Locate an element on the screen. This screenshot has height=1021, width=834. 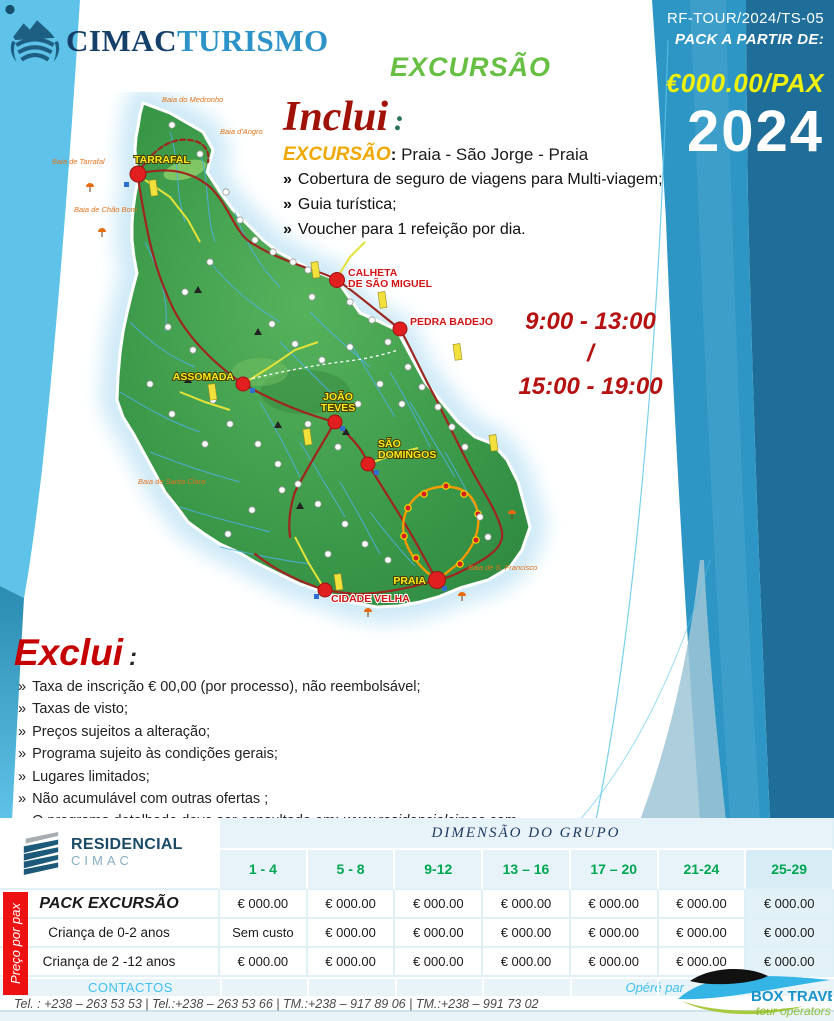
box-travel-tagline: tour operators is located at coordinates (793, 1011).